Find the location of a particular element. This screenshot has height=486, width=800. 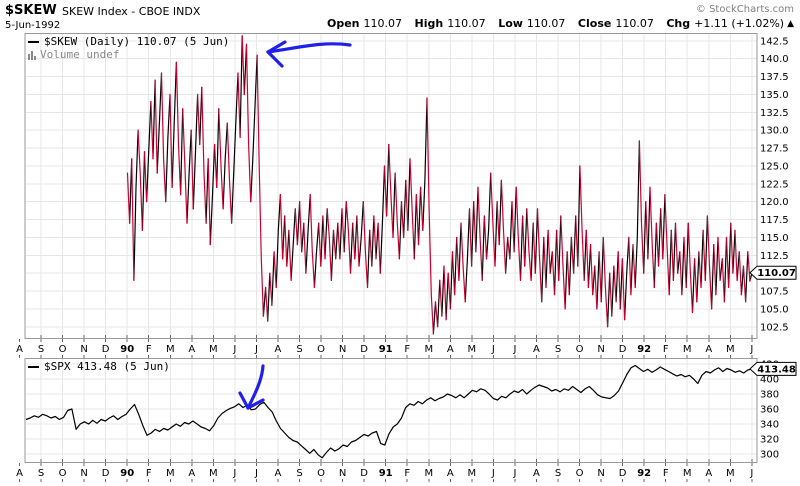

svg-text: 122.5 is located at coordinates (774, 184).